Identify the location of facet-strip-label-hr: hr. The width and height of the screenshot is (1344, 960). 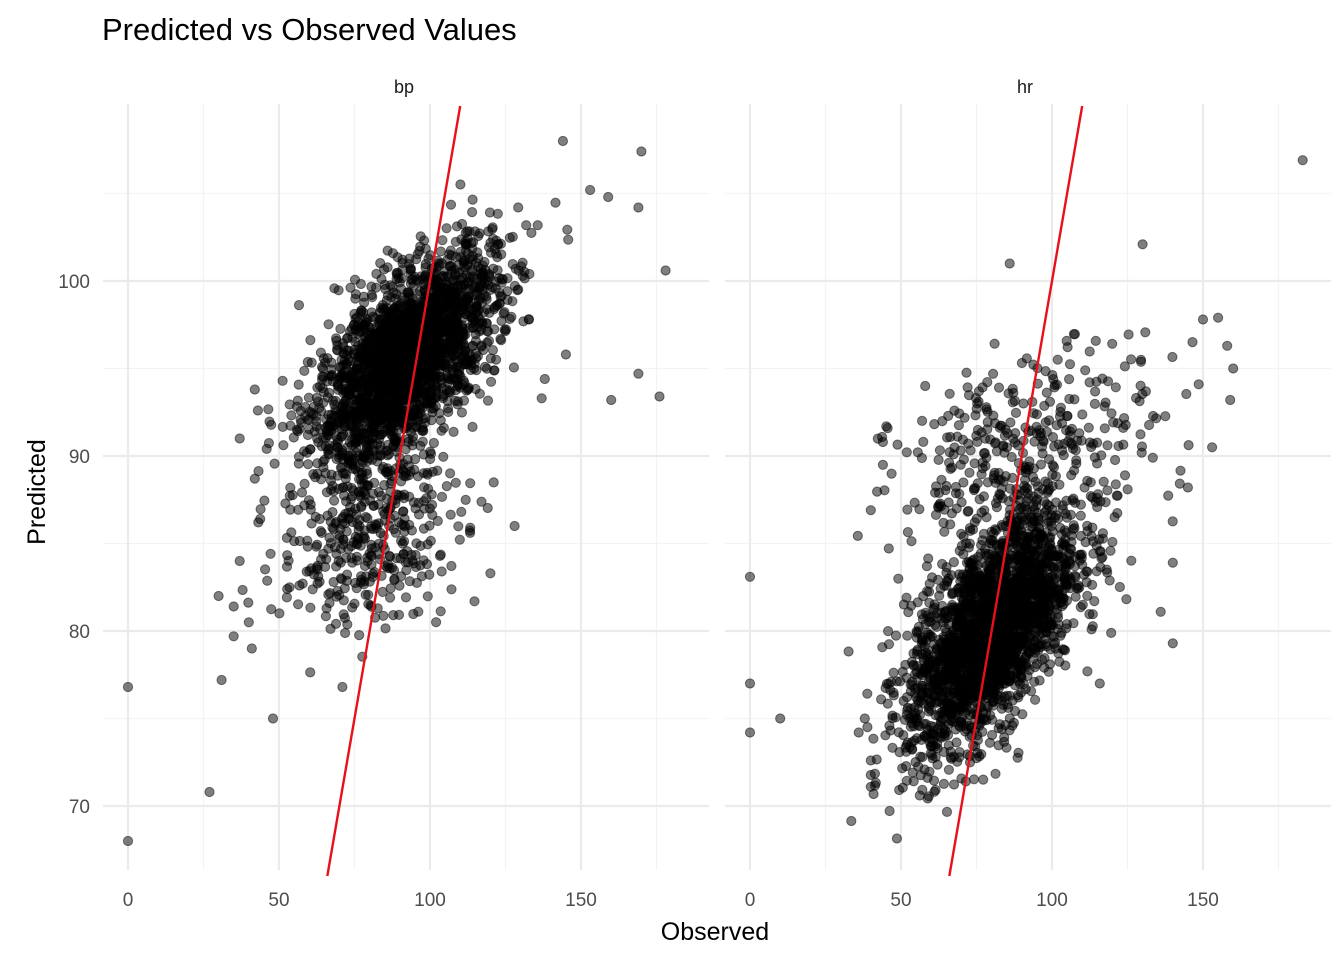
(1025, 87).